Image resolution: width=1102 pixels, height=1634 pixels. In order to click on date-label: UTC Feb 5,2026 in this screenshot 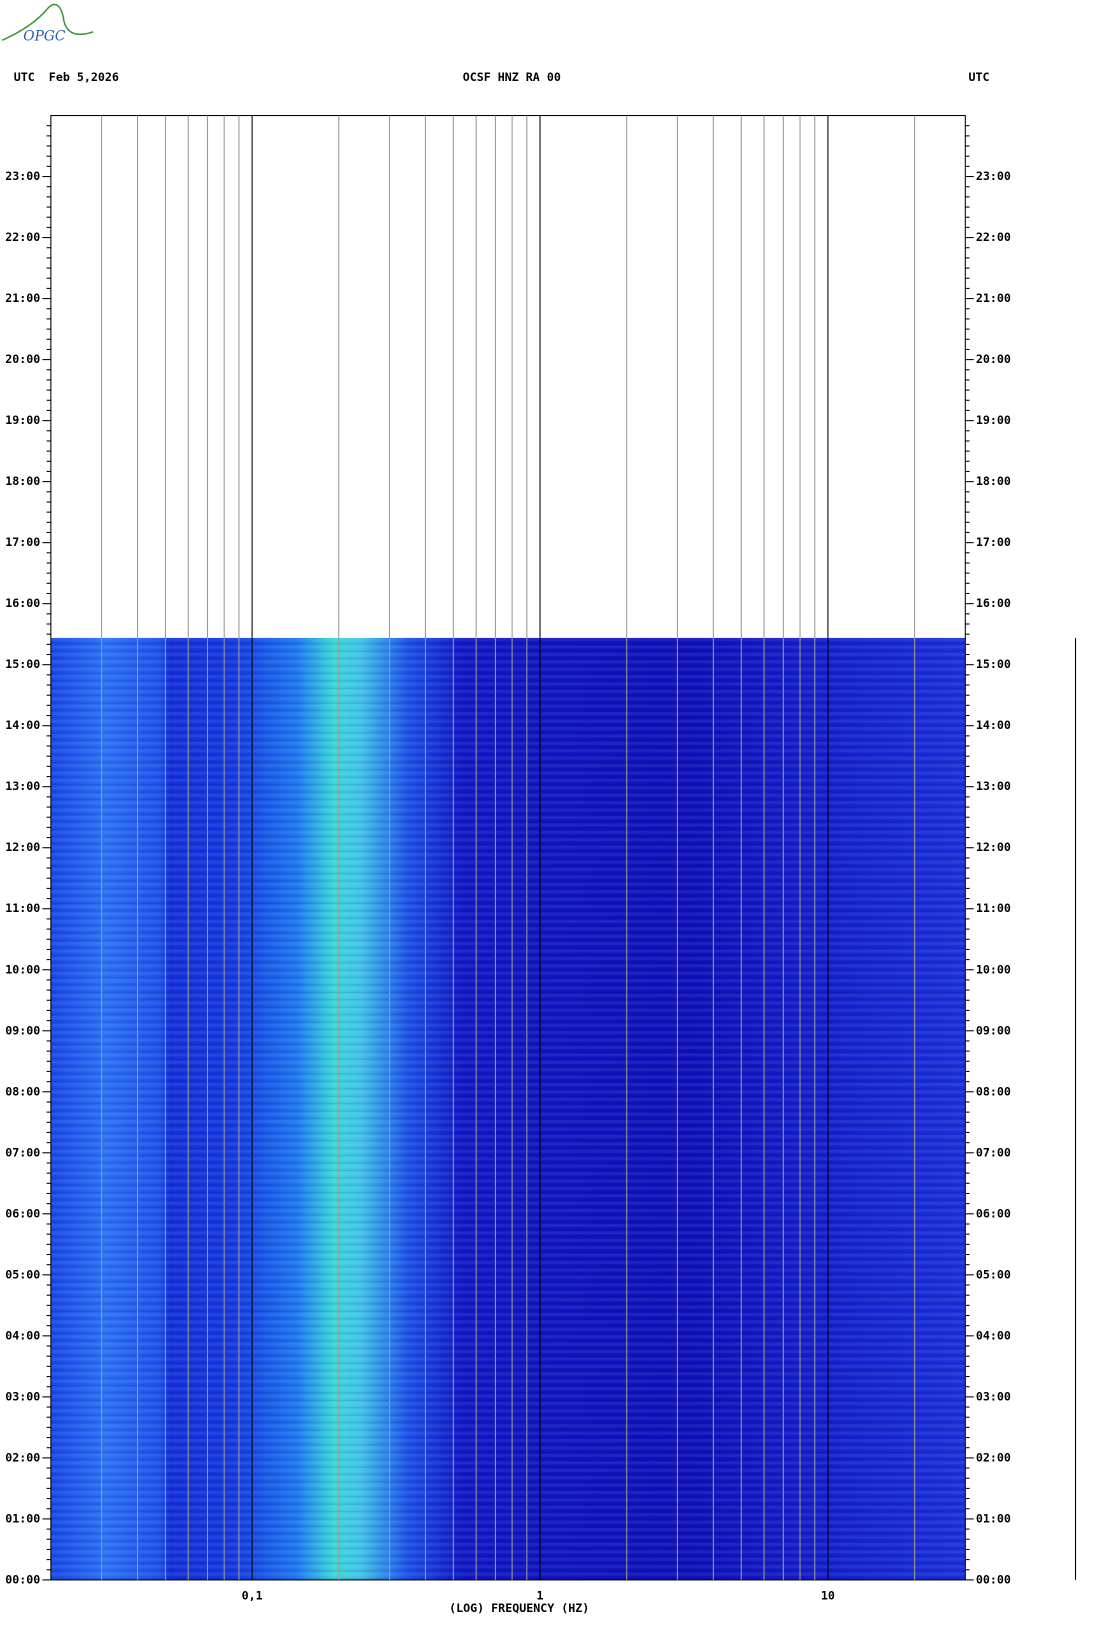, I will do `click(66, 77)`.